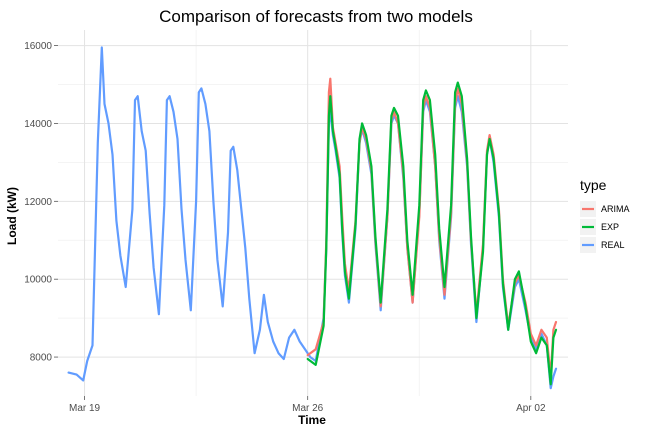 This screenshot has width=648, height=432. Describe the element at coordinates (308, 408) in the screenshot. I see `x-tick-label: Mar 26` at that location.